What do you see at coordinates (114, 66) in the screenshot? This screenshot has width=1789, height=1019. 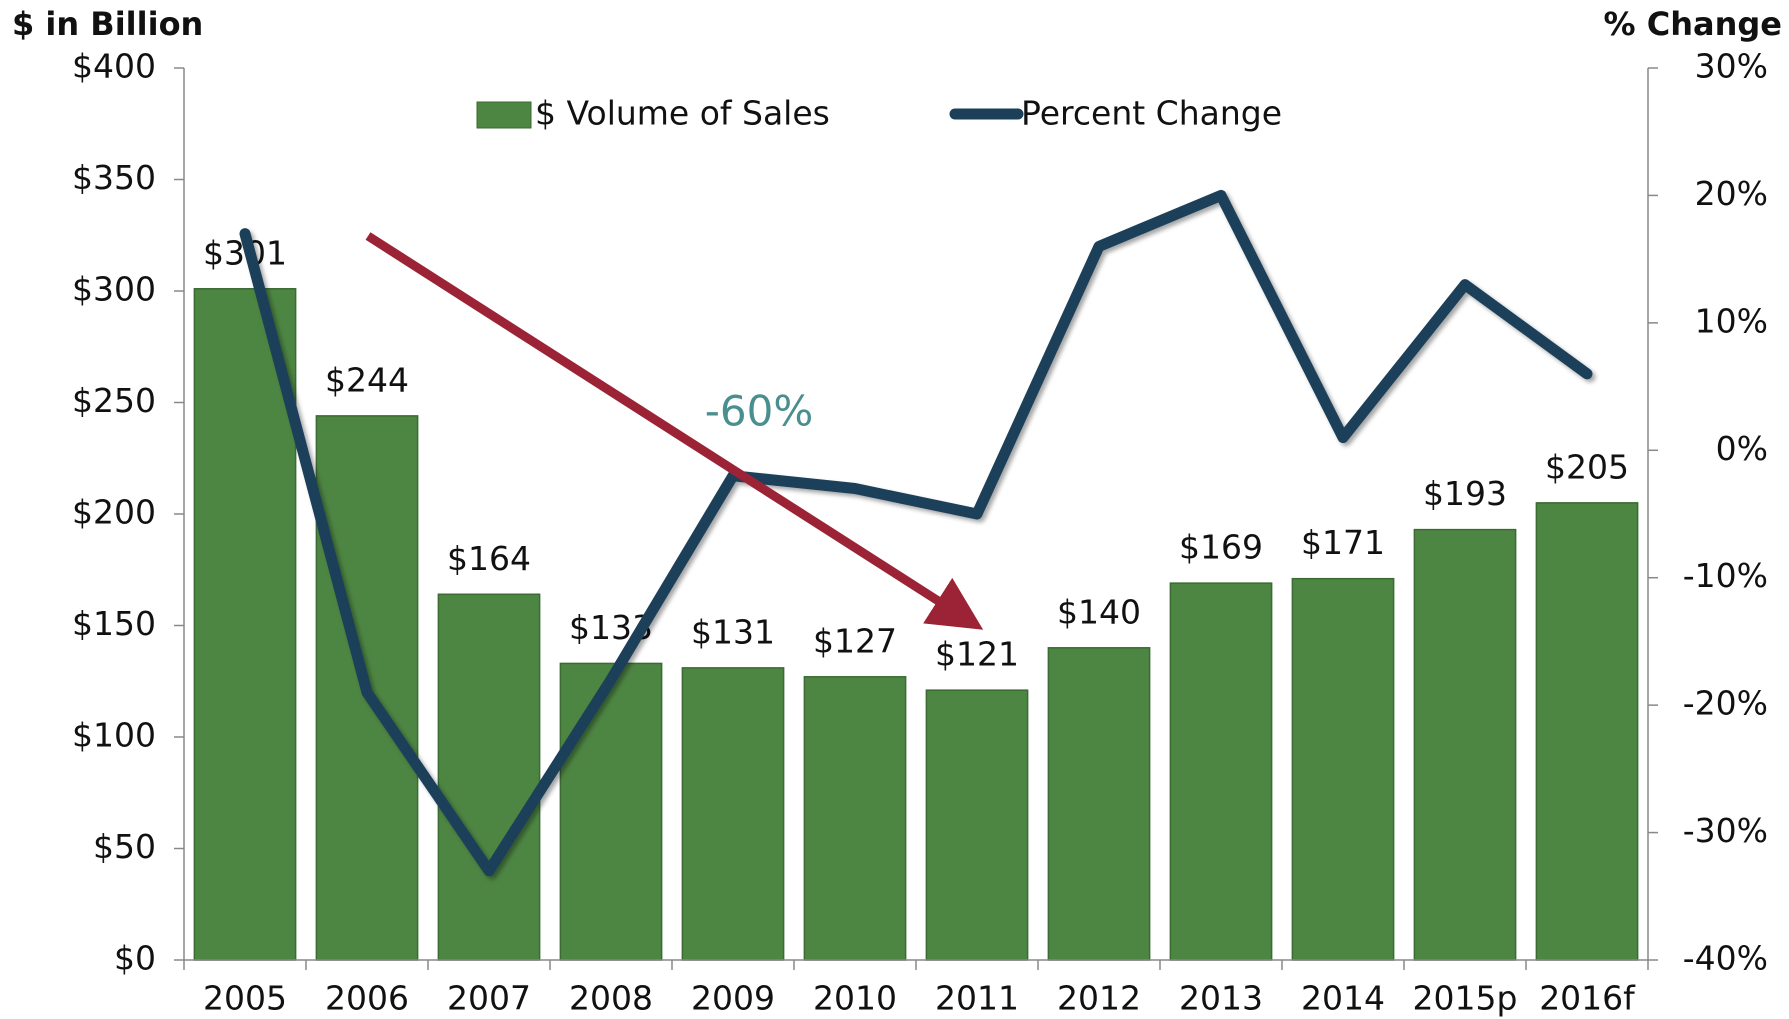 I see `y-tick-label: $400` at bounding box center [114, 66].